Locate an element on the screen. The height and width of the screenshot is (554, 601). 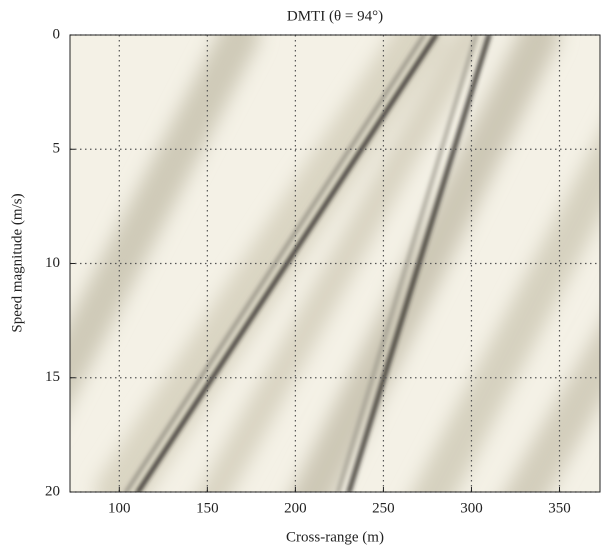
x-axis-label: Cross-range (m) is located at coordinates (335, 537).